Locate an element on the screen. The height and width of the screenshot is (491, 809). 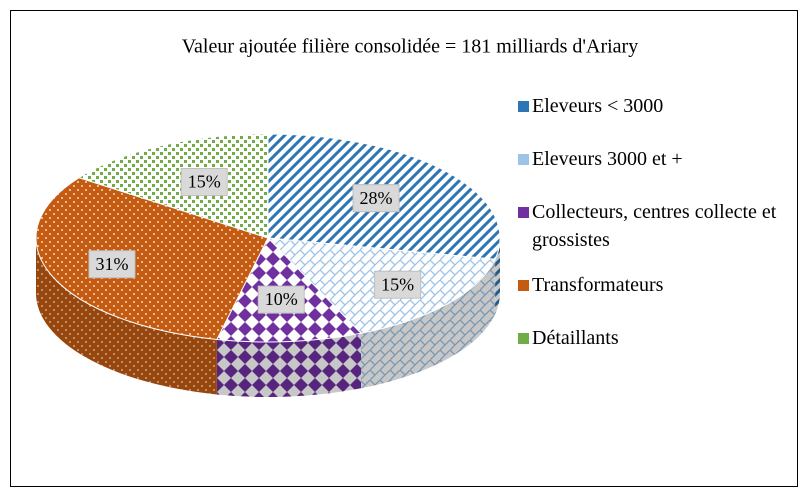
legend-label: Transformateurs is located at coordinates (598, 285).